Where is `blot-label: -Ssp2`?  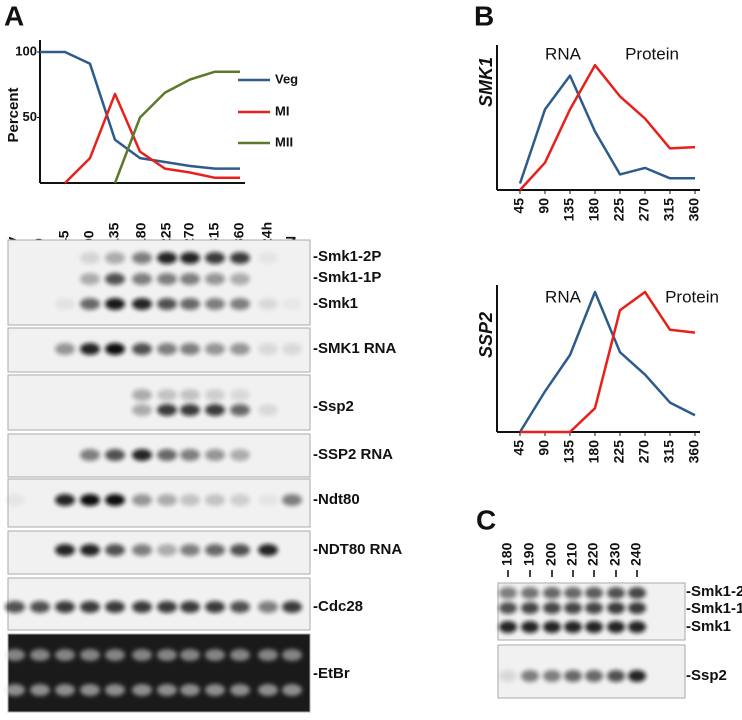 blot-label: -Ssp2 is located at coordinates (706, 675).